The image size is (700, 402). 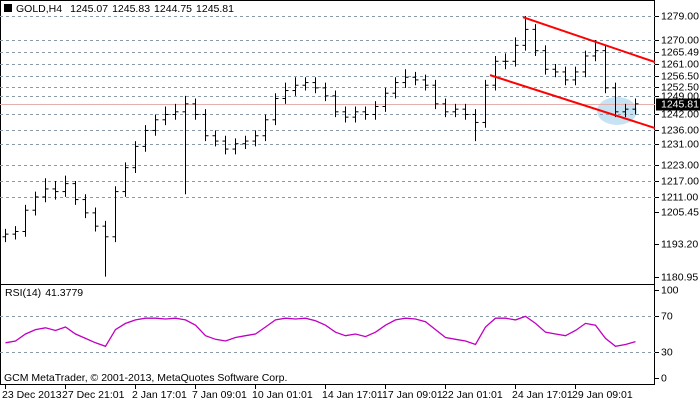 I want to click on y-tick-label: 0, so click(x=664, y=378).